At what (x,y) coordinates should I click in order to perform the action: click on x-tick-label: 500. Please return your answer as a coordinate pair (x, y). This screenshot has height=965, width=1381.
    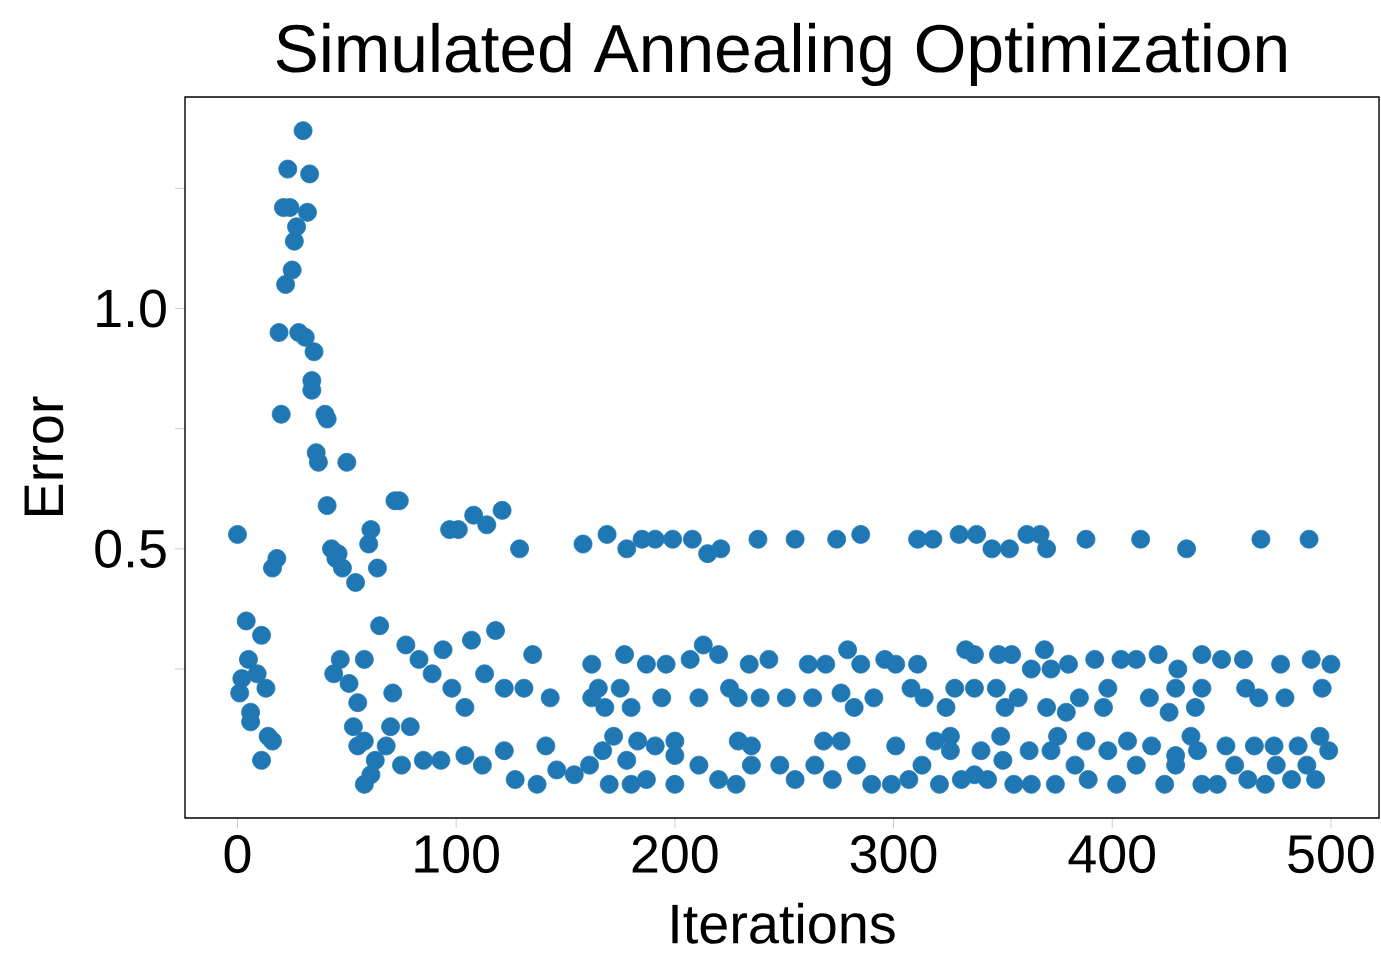
    Looking at the image, I should click on (1331, 854).